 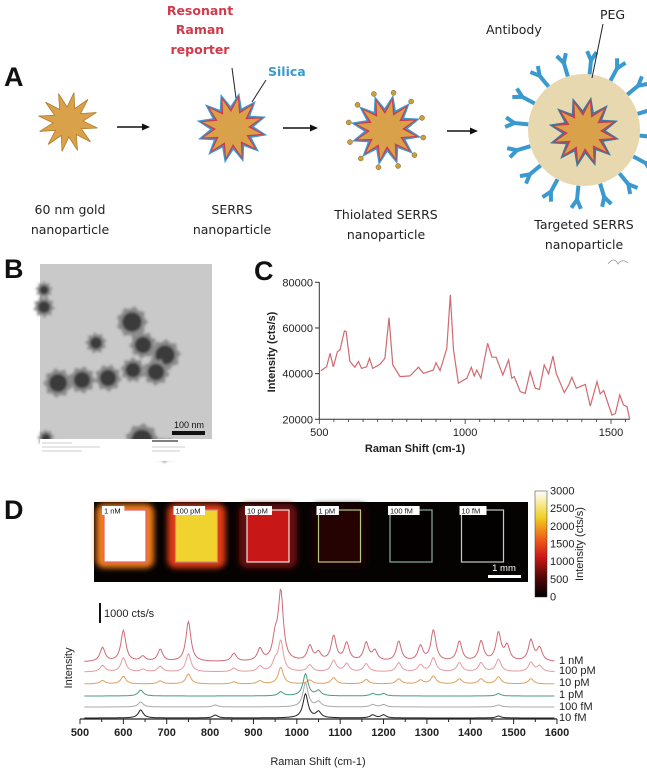 I want to click on d-x-axis-label: Raman Shift (cm-1), so click(x=317, y=762).